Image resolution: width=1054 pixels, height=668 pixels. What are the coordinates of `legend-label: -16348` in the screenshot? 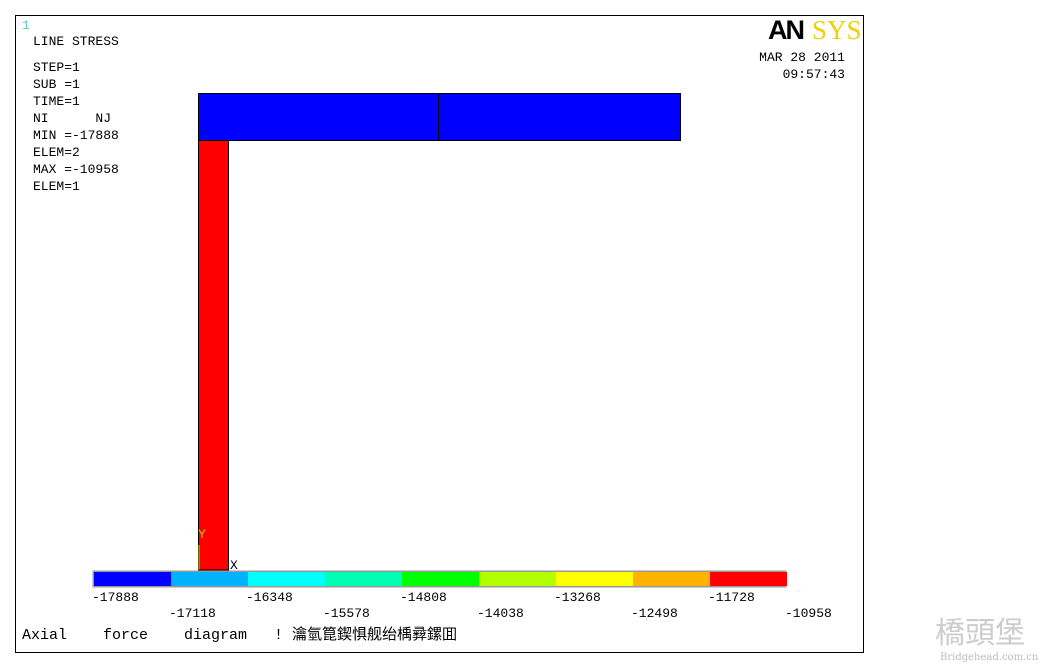 It's located at (269, 597).